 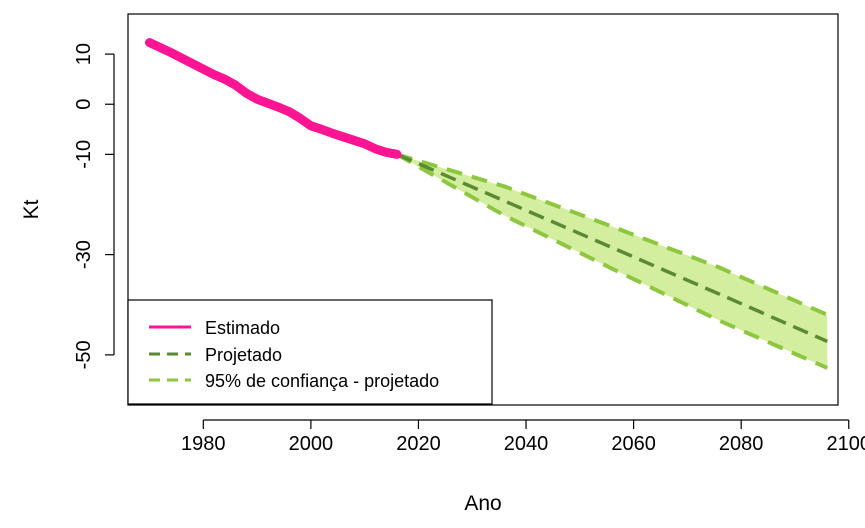 What do you see at coordinates (846, 444) in the screenshot?
I see `x-tick-label-2100: 2100` at bounding box center [846, 444].